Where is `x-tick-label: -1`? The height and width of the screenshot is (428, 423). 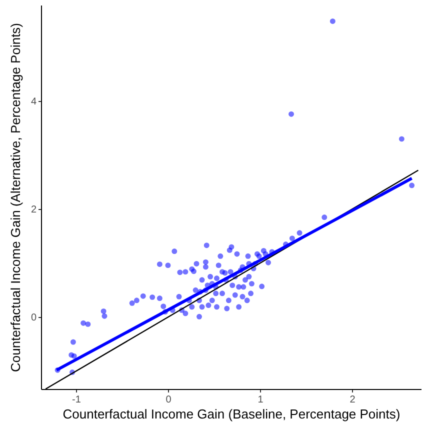
x-tick-label: -1 is located at coordinates (77, 400).